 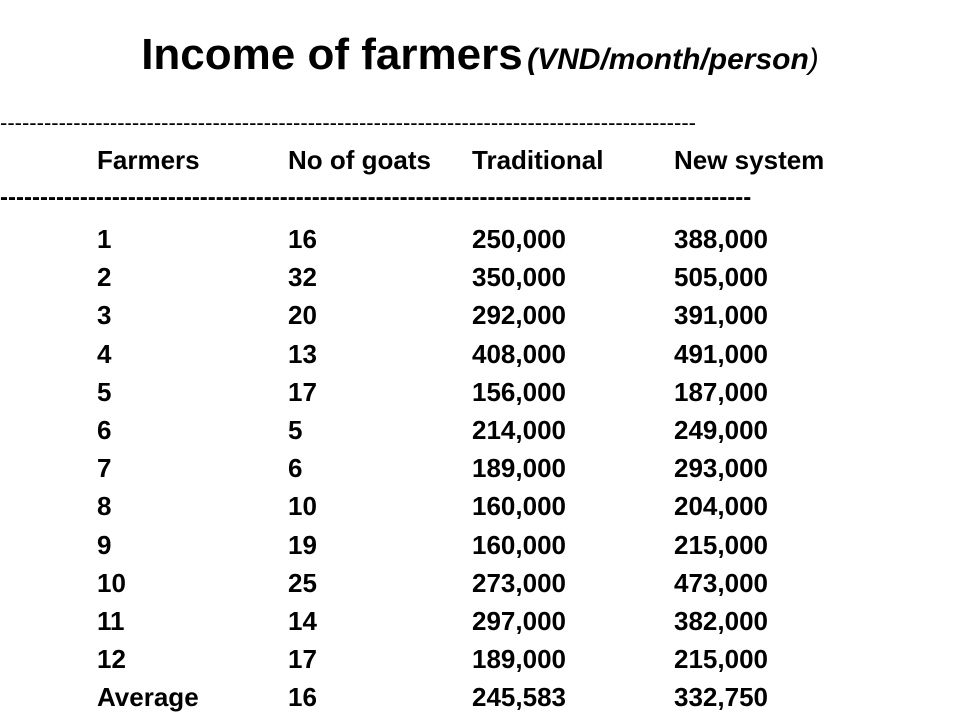 What do you see at coordinates (721, 506) in the screenshot?
I see `cell-new-system: 204,000` at bounding box center [721, 506].